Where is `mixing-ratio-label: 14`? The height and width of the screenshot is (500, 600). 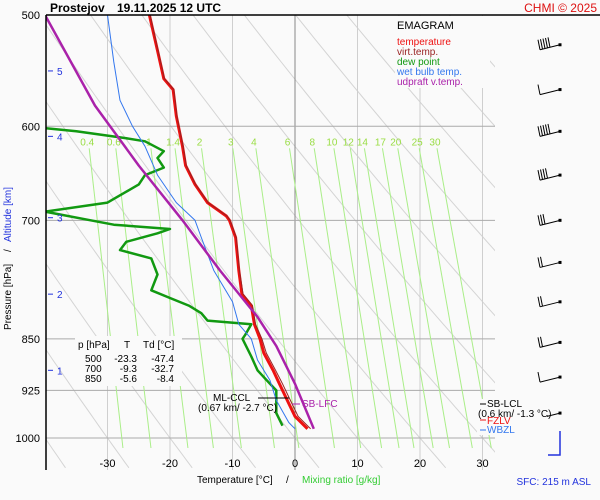 mixing-ratio-label: 14 is located at coordinates (363, 142).